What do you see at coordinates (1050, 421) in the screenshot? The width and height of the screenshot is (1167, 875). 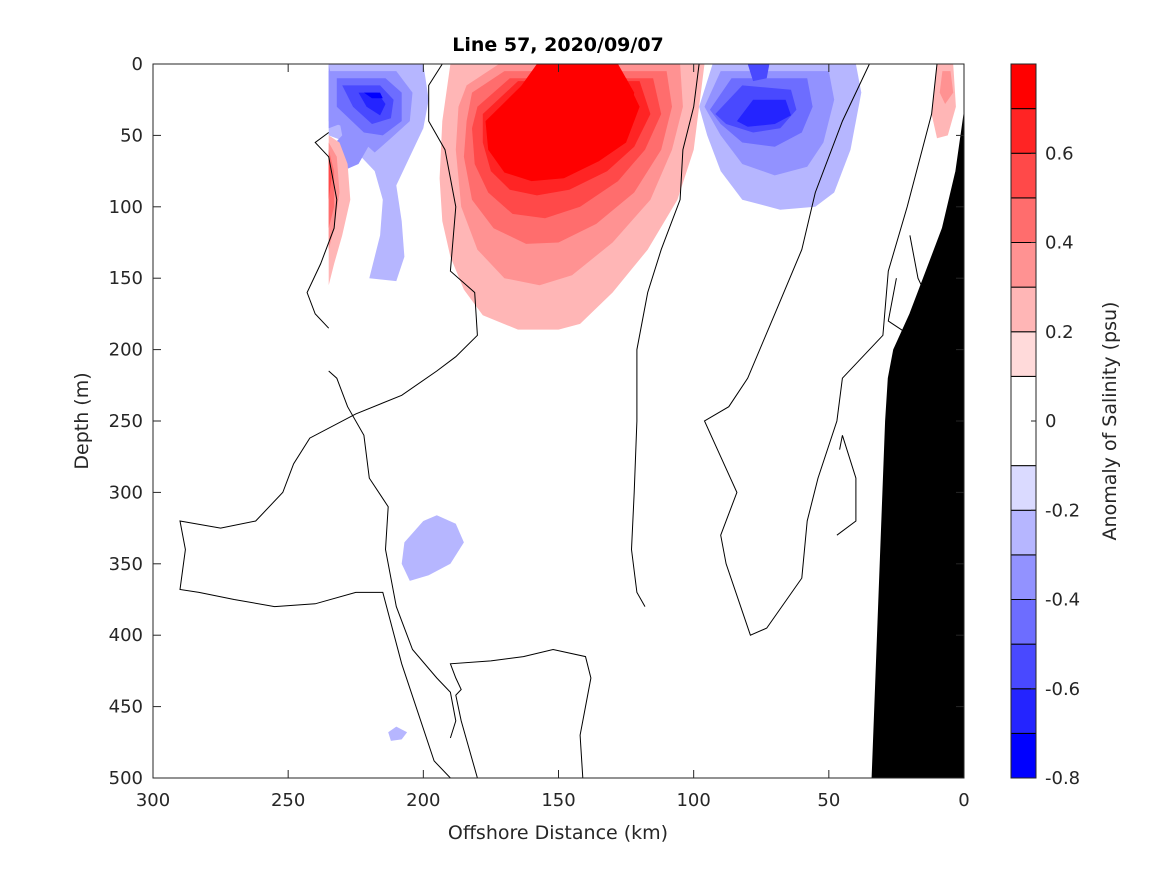 I see `colorbar-tick-label: 0` at bounding box center [1050, 421].